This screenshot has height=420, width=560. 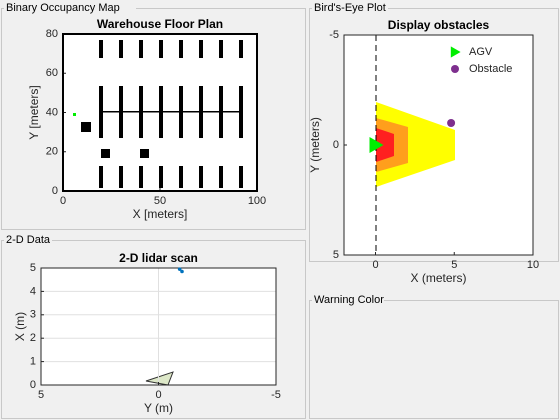 I want to click on chart-title: Warehouse Floor Plan, so click(x=160, y=24).